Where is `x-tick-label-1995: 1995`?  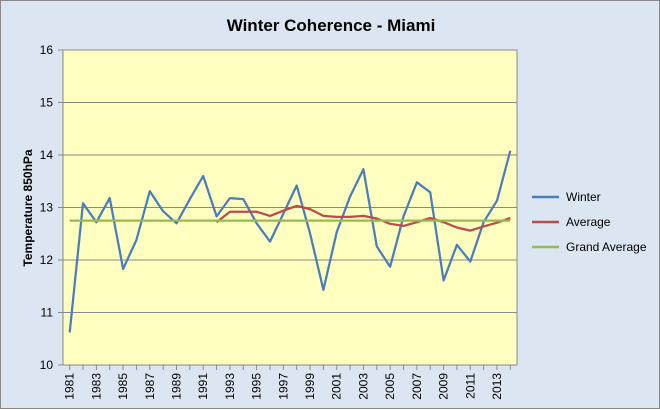 x-tick-label-1995: 1995 is located at coordinates (257, 386).